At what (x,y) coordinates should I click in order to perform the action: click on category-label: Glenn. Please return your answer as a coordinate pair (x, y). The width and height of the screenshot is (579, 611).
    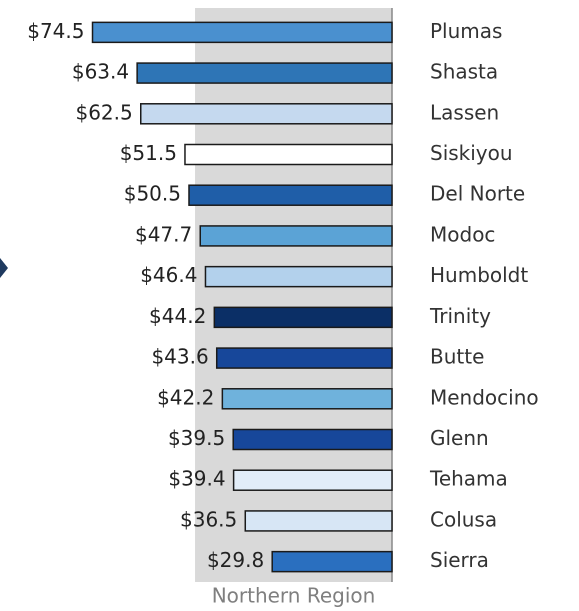
    Looking at the image, I should click on (459, 438).